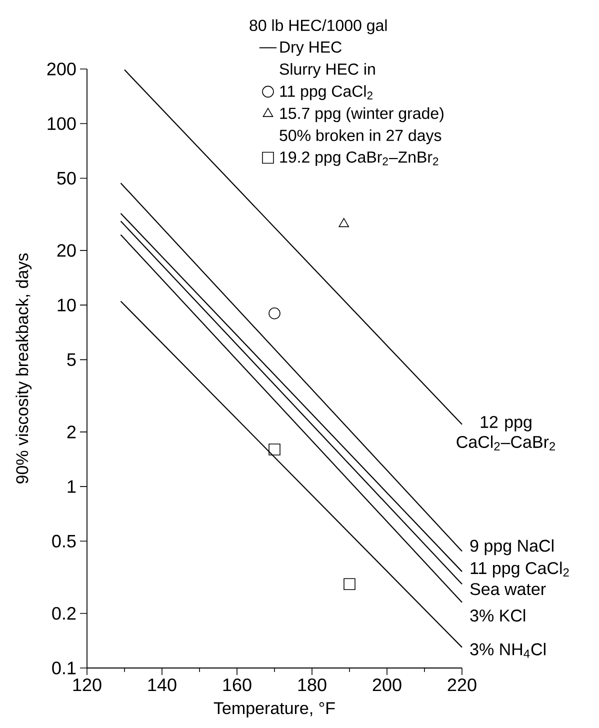 The image size is (599, 728). I want to click on legend-label: 11 ppg CaCl$_{2}$, so click(326, 92).